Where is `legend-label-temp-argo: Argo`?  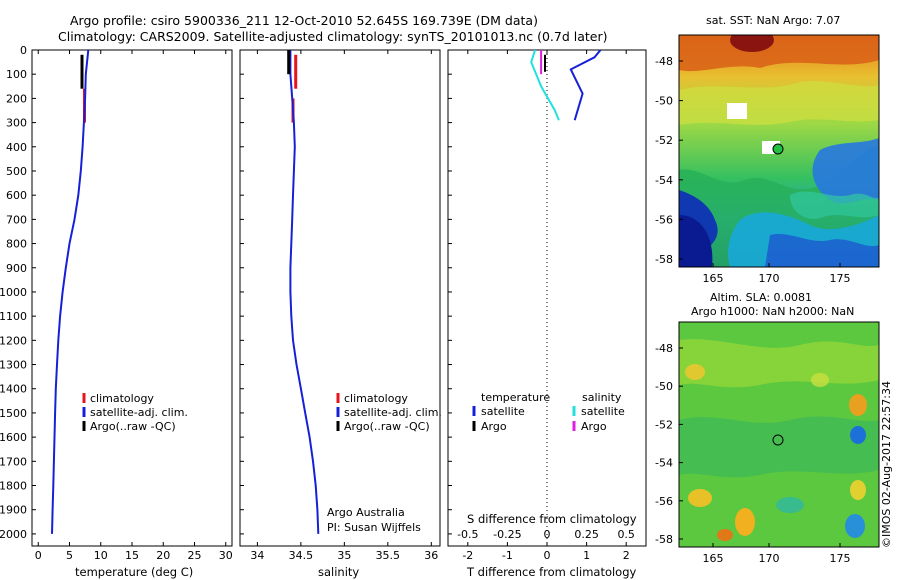
legend-label-temp-argo: Argo is located at coordinates (494, 426).